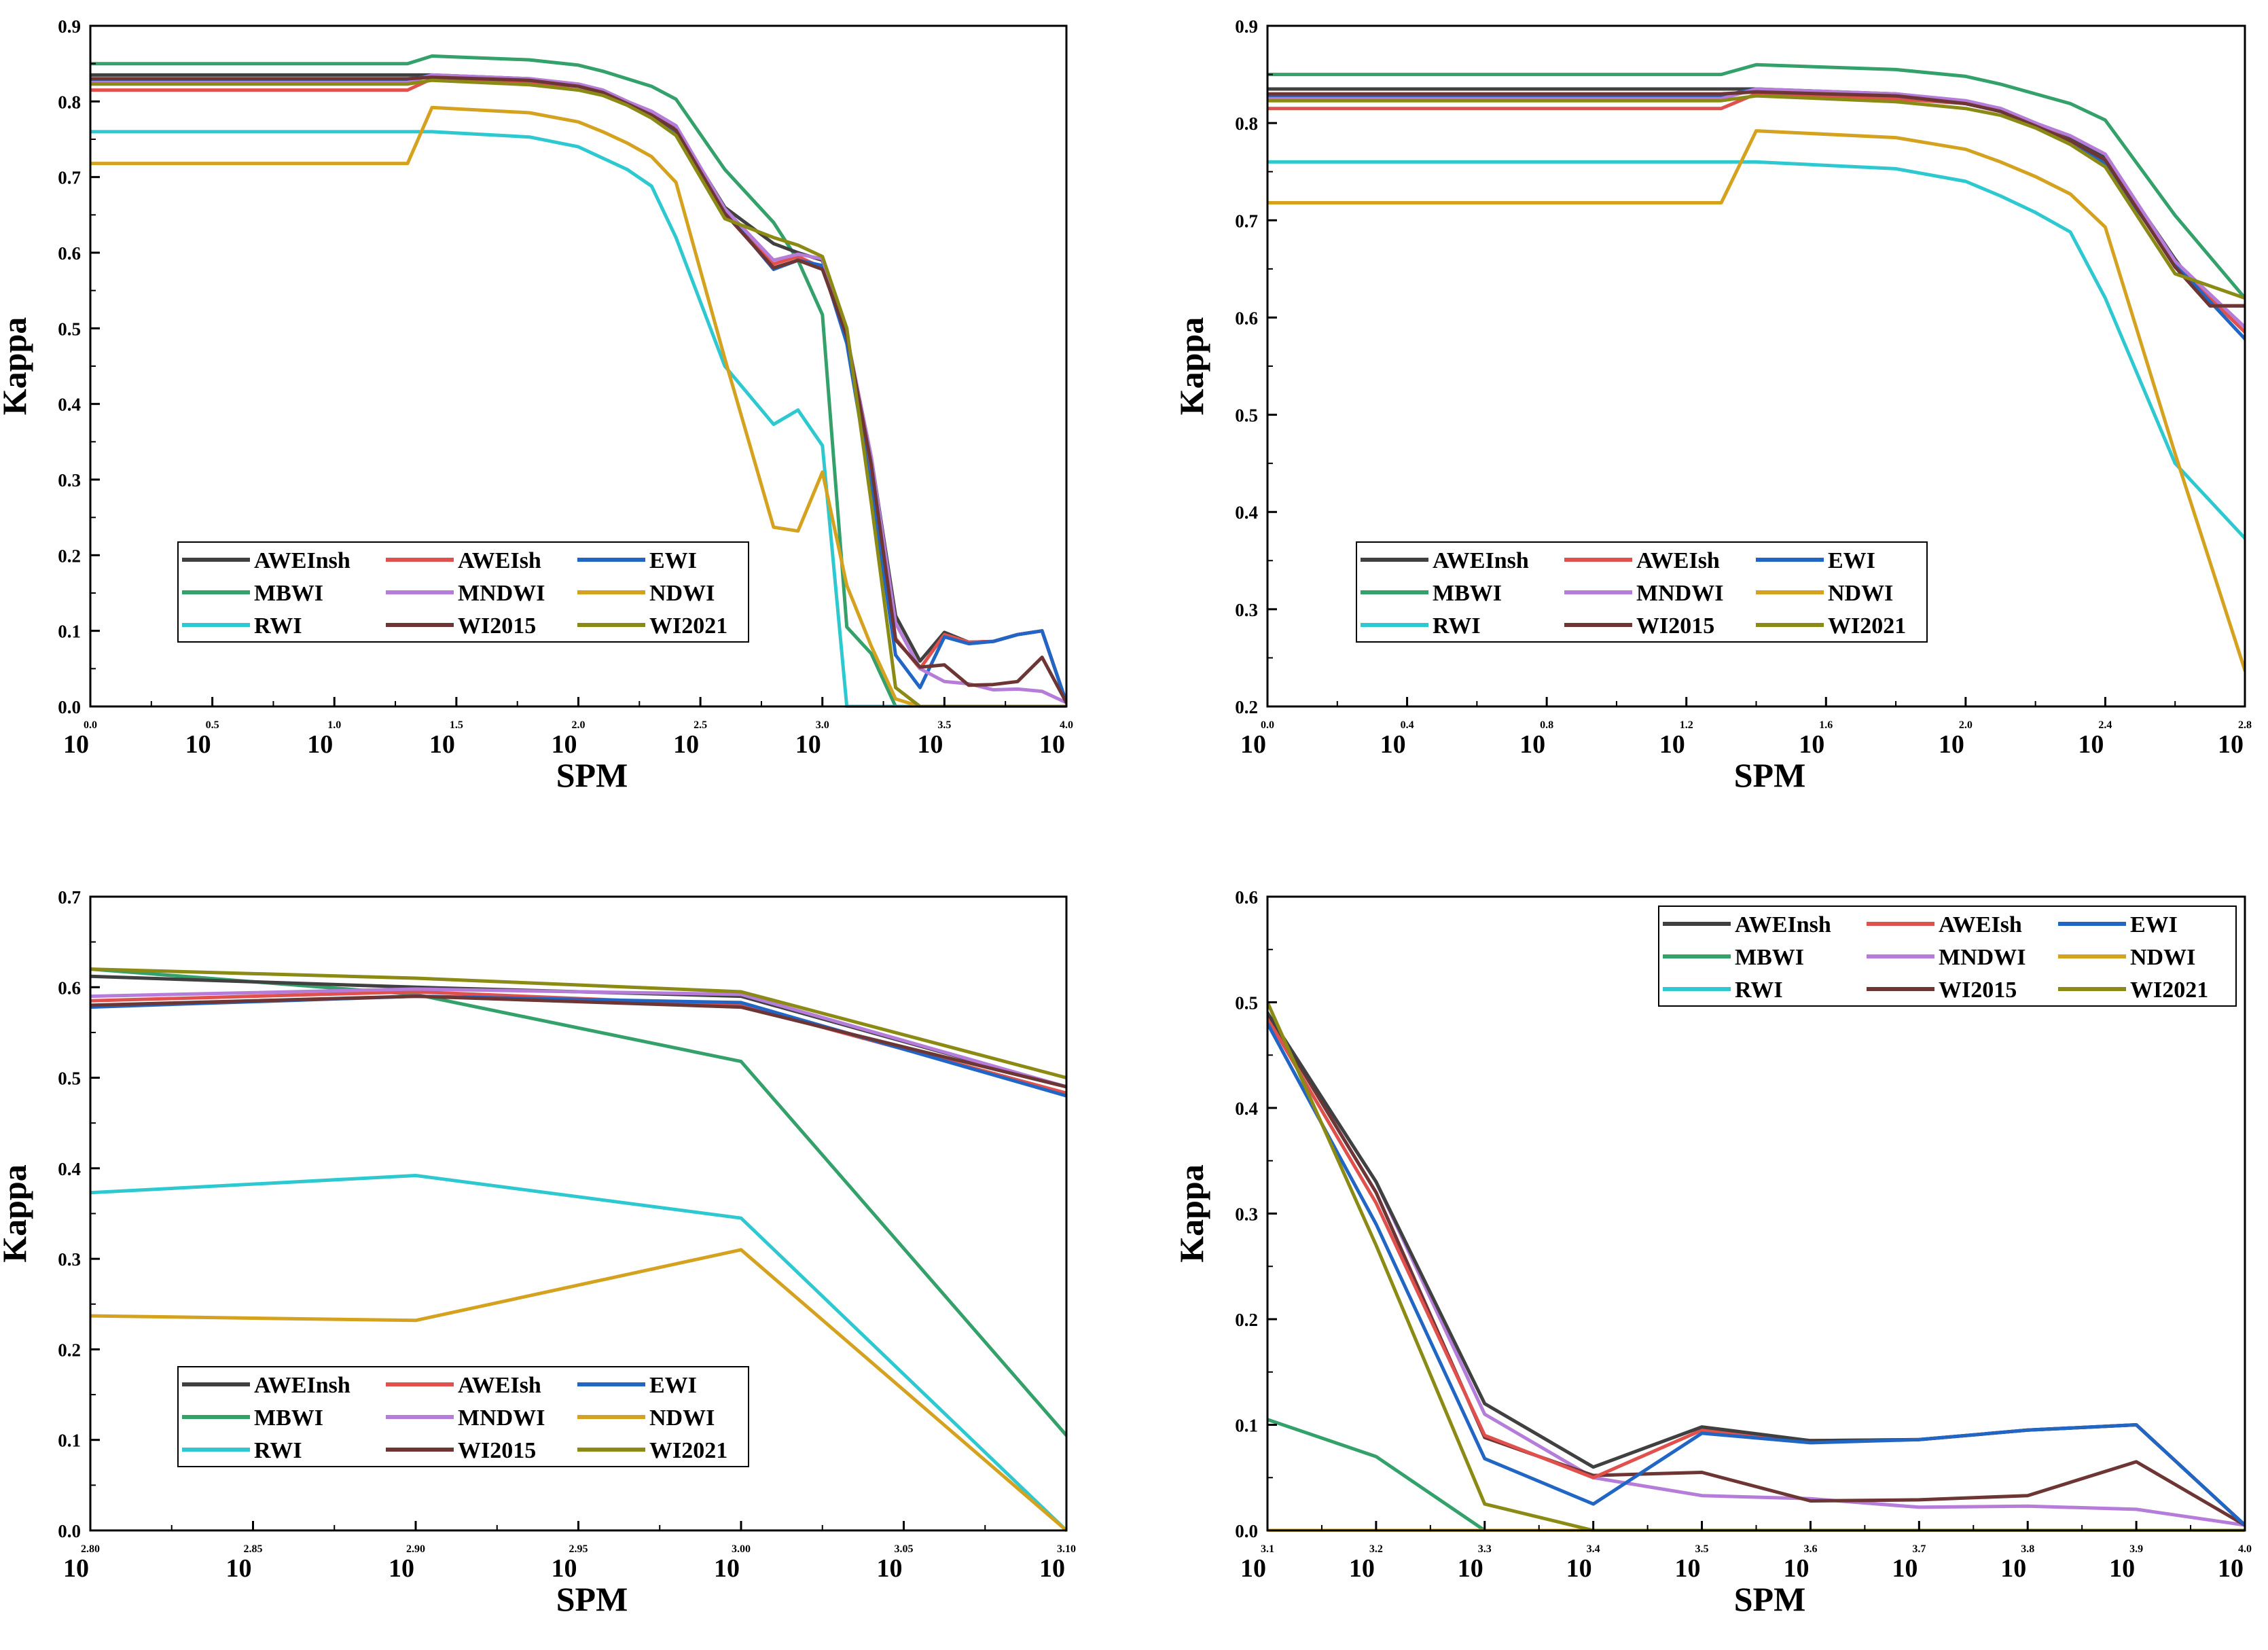  I want to click on x-tick-label: 3.2, so click(1376, 1549).